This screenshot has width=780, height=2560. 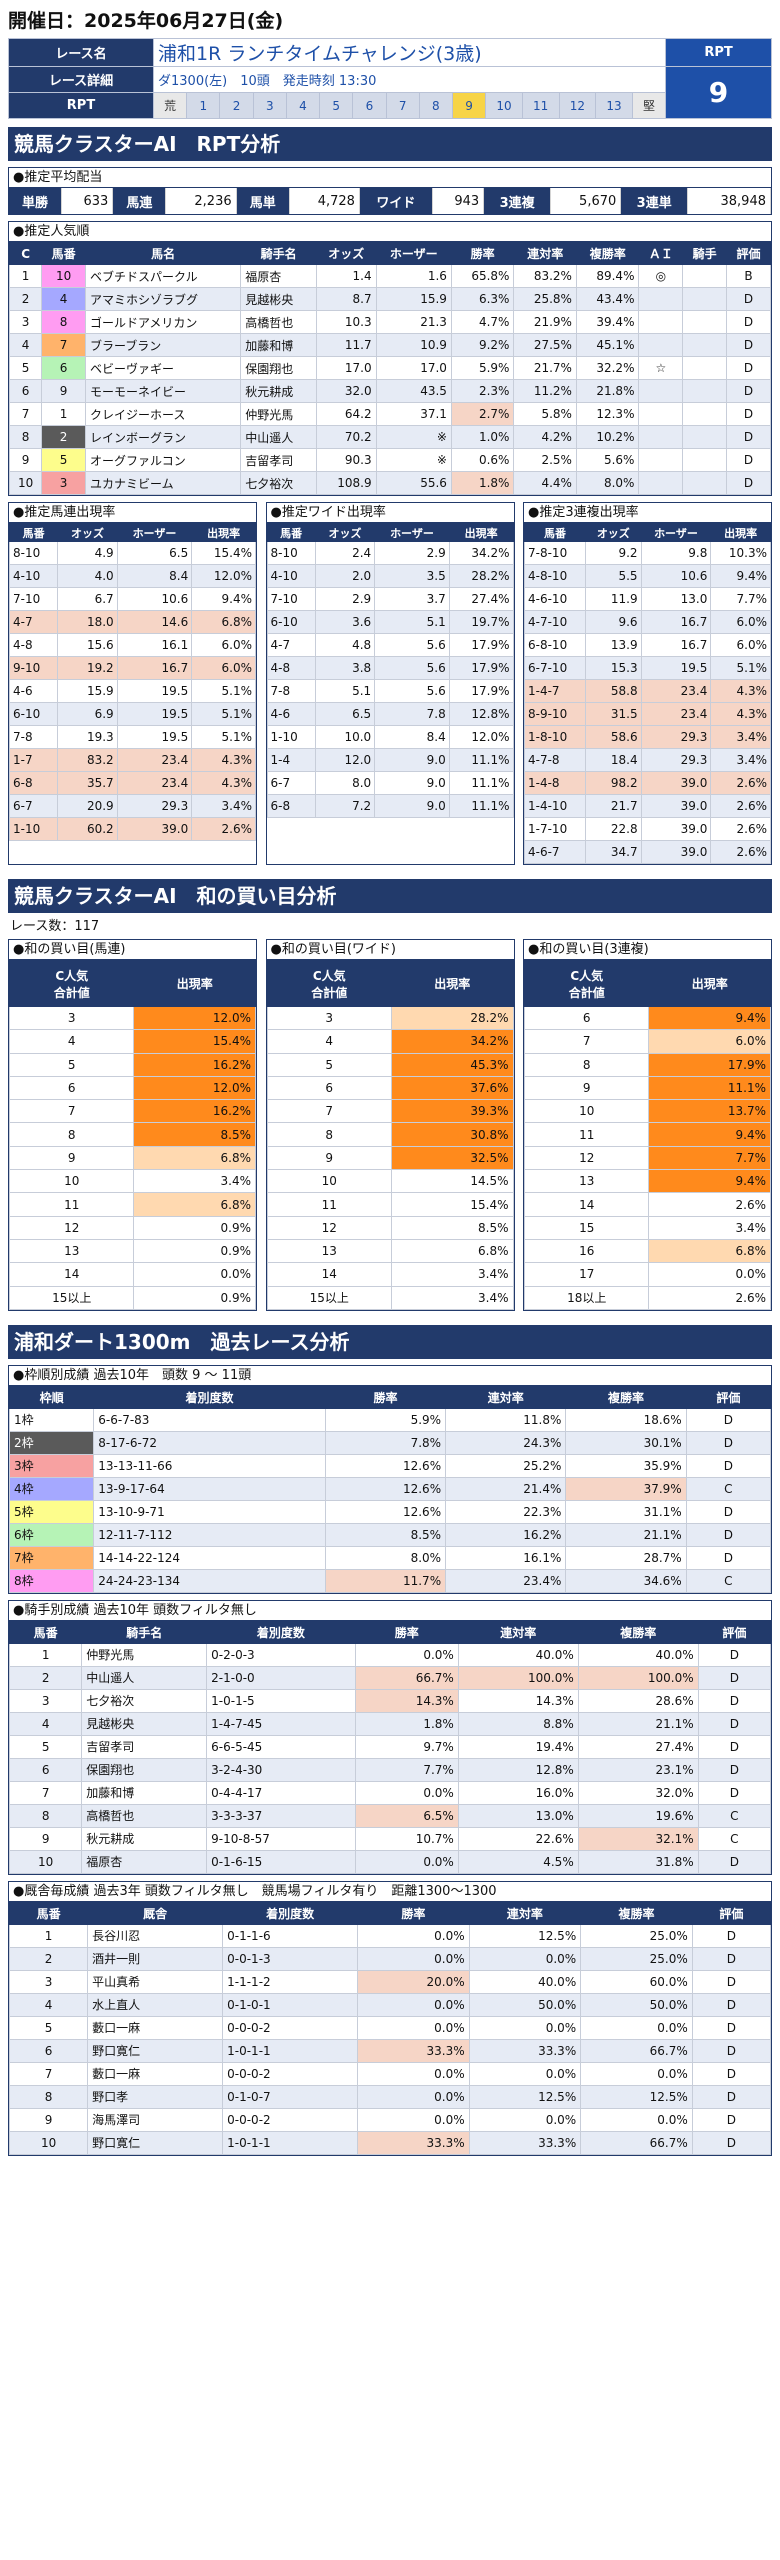 What do you see at coordinates (390, 1251) in the screenshot?
I see `buy-row: 13 6.8%` at bounding box center [390, 1251].